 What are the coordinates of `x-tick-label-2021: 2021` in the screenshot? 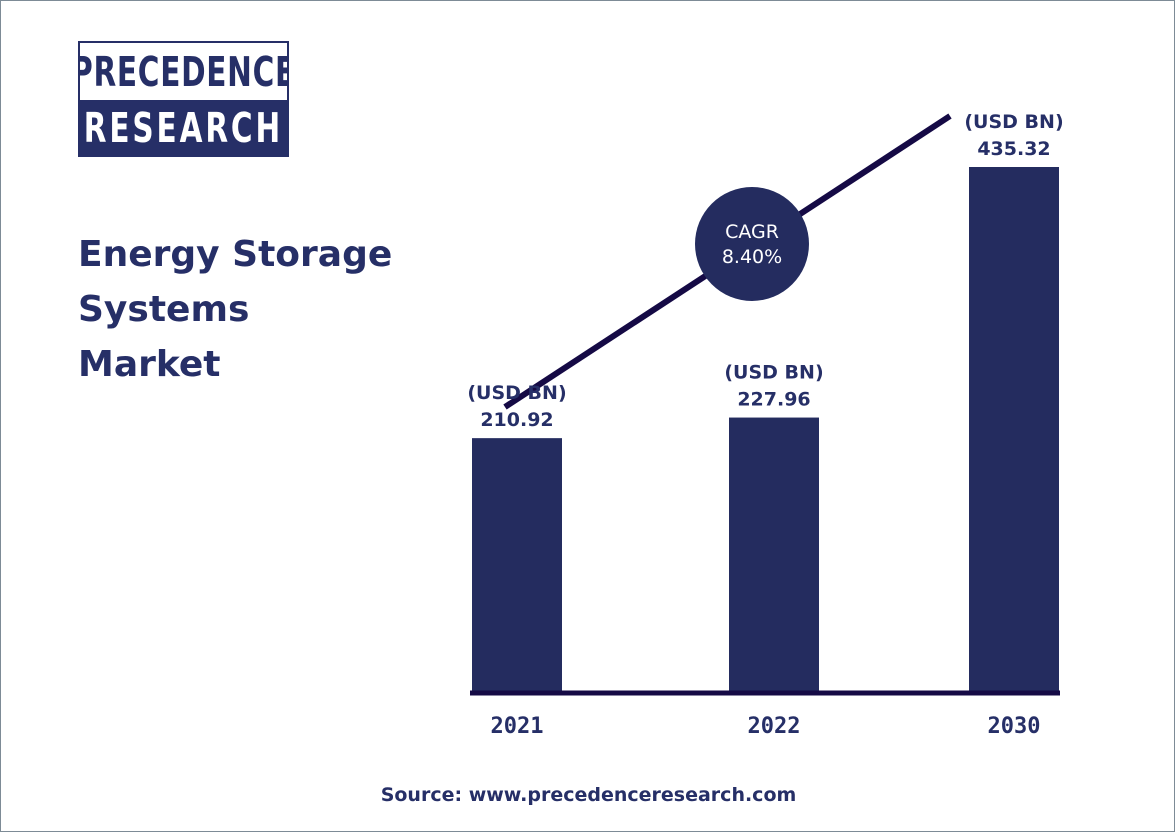 It's located at (517, 726).